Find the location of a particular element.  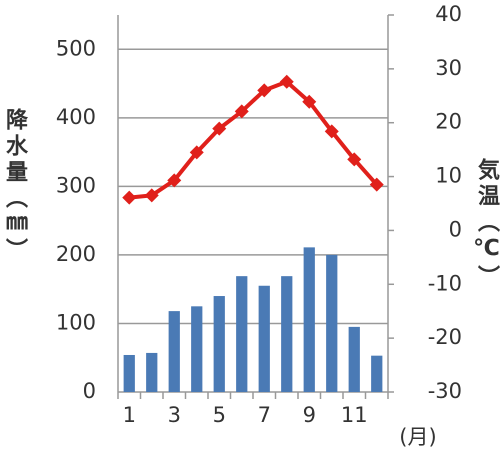

x-tick-label: 7 is located at coordinates (264, 415).